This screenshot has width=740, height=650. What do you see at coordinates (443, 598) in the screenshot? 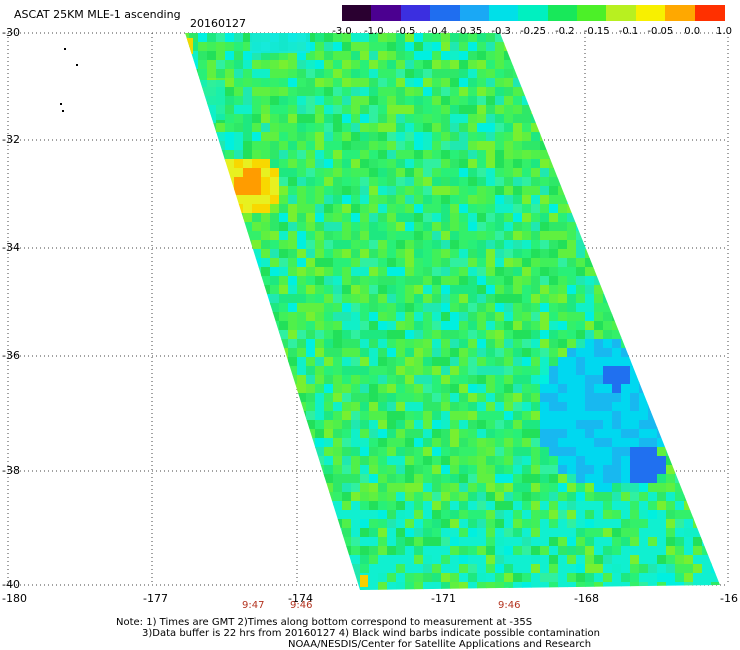
I see `lon-label: -171` at bounding box center [443, 598].